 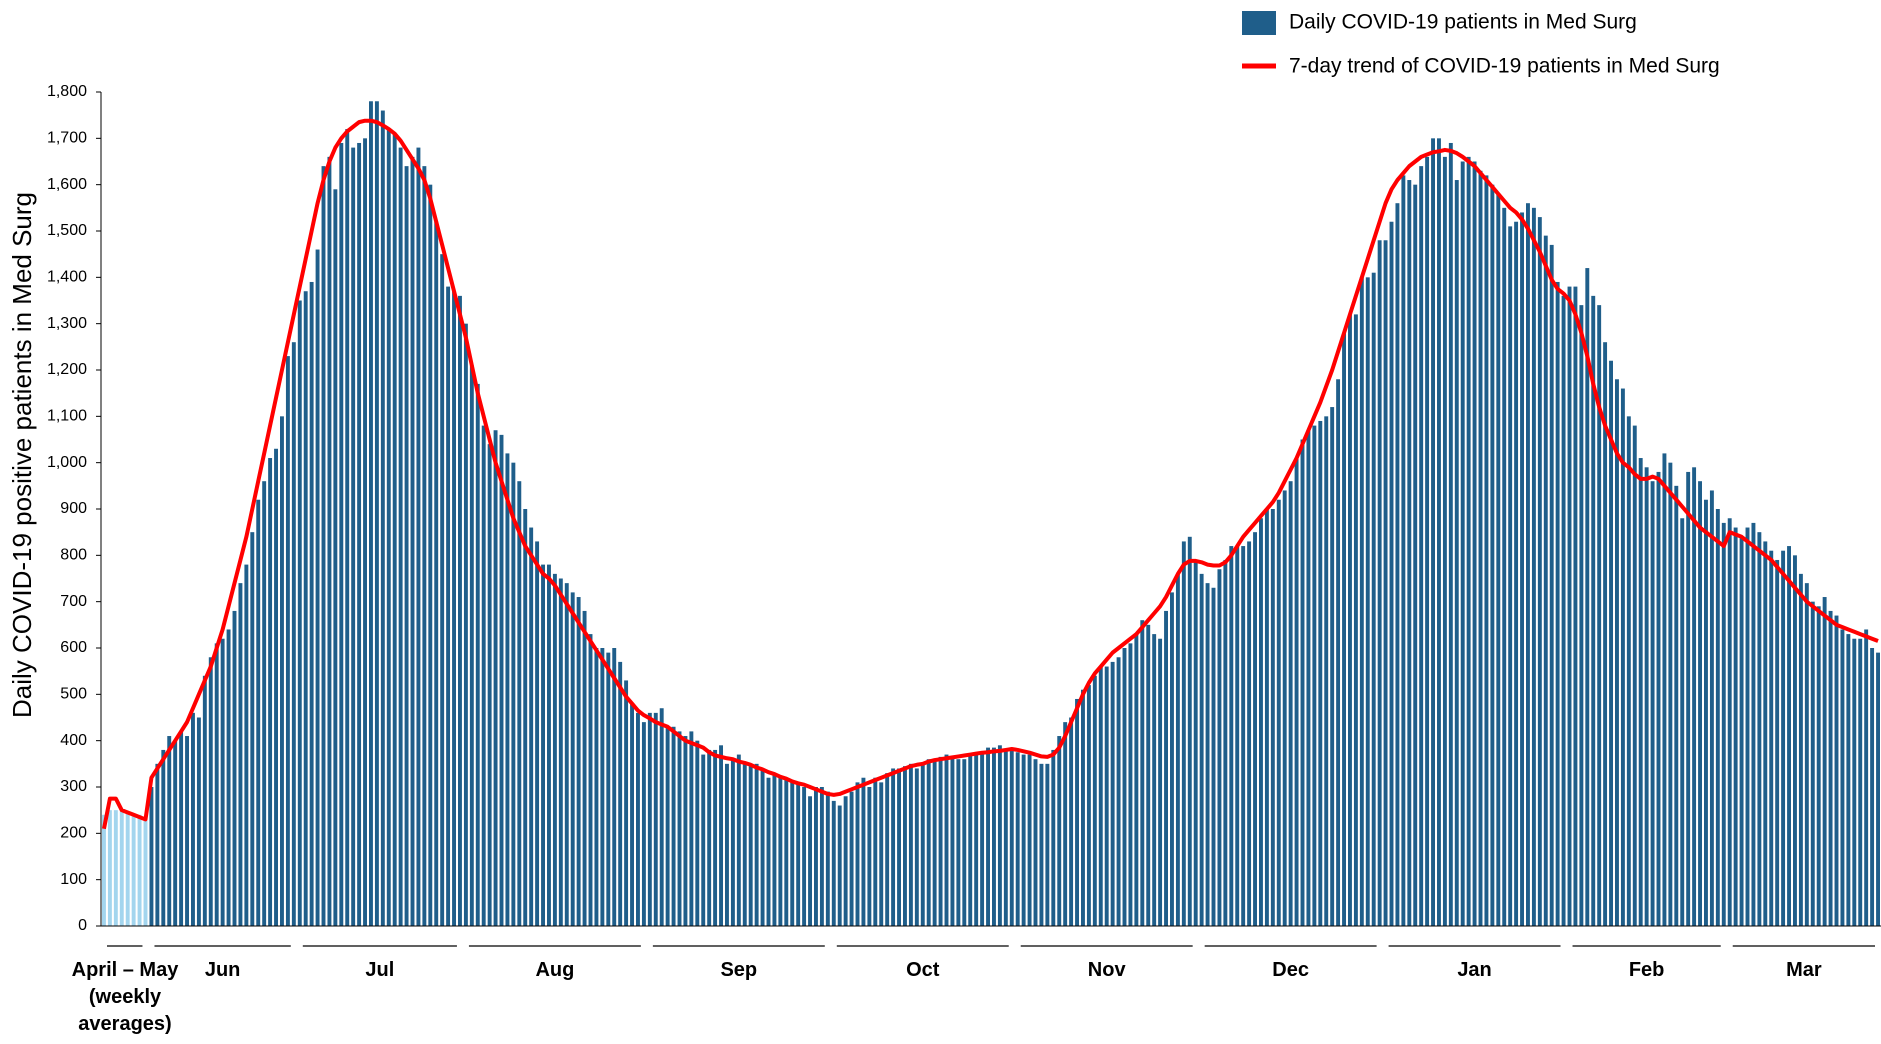 I want to click on y-tick-label: 0, so click(x=82, y=925).